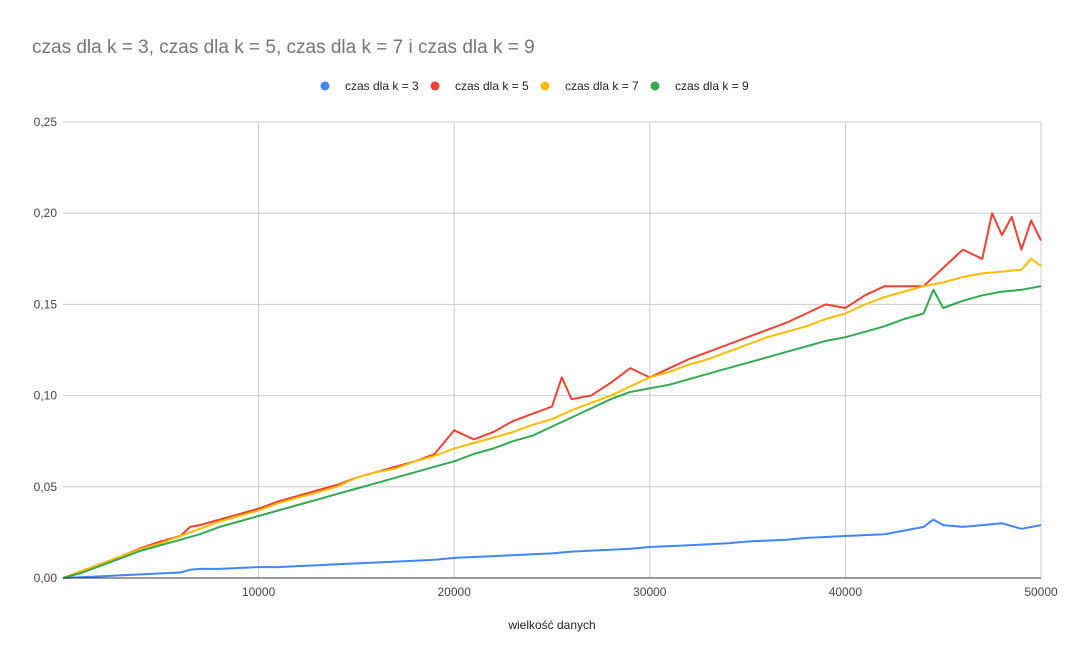 This screenshot has width=1074, height=669. I want to click on legend-label: czas dla k = 3, so click(382, 86).